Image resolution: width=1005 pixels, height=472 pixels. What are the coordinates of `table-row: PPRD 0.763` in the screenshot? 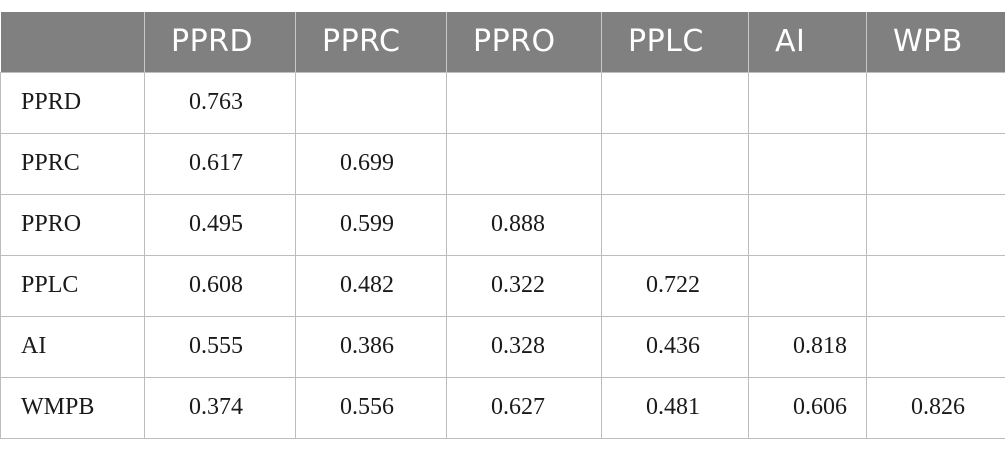 It's located at (503, 102).